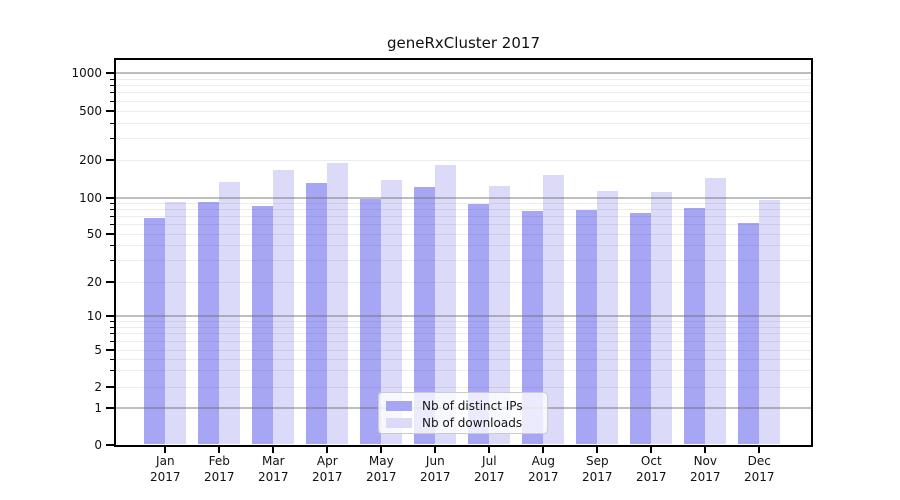  I want to click on x-tick-label-aug: Aug 2017, so click(543, 469).